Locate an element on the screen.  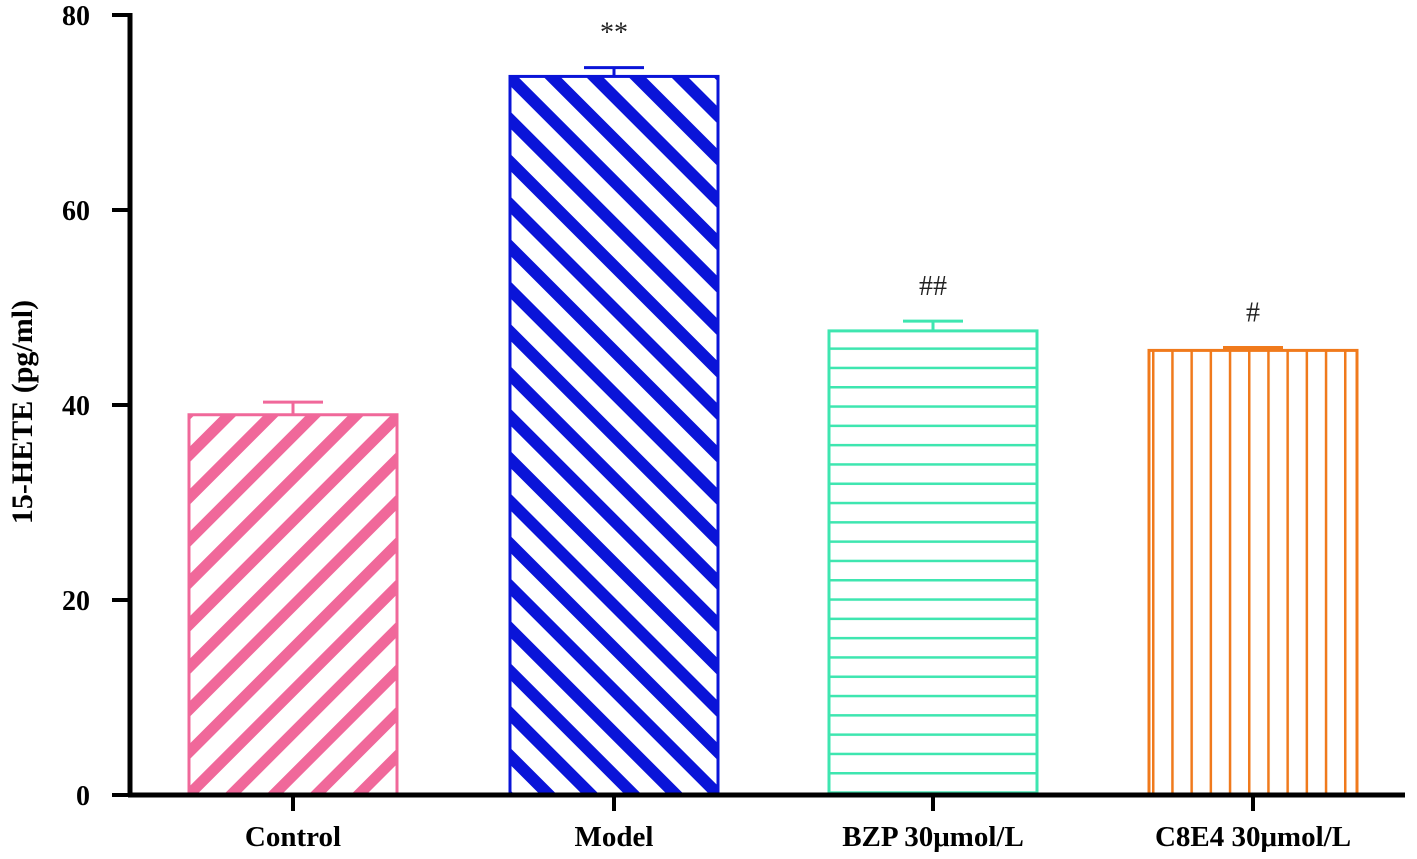
x-tick-label-0: Control is located at coordinates (293, 837).